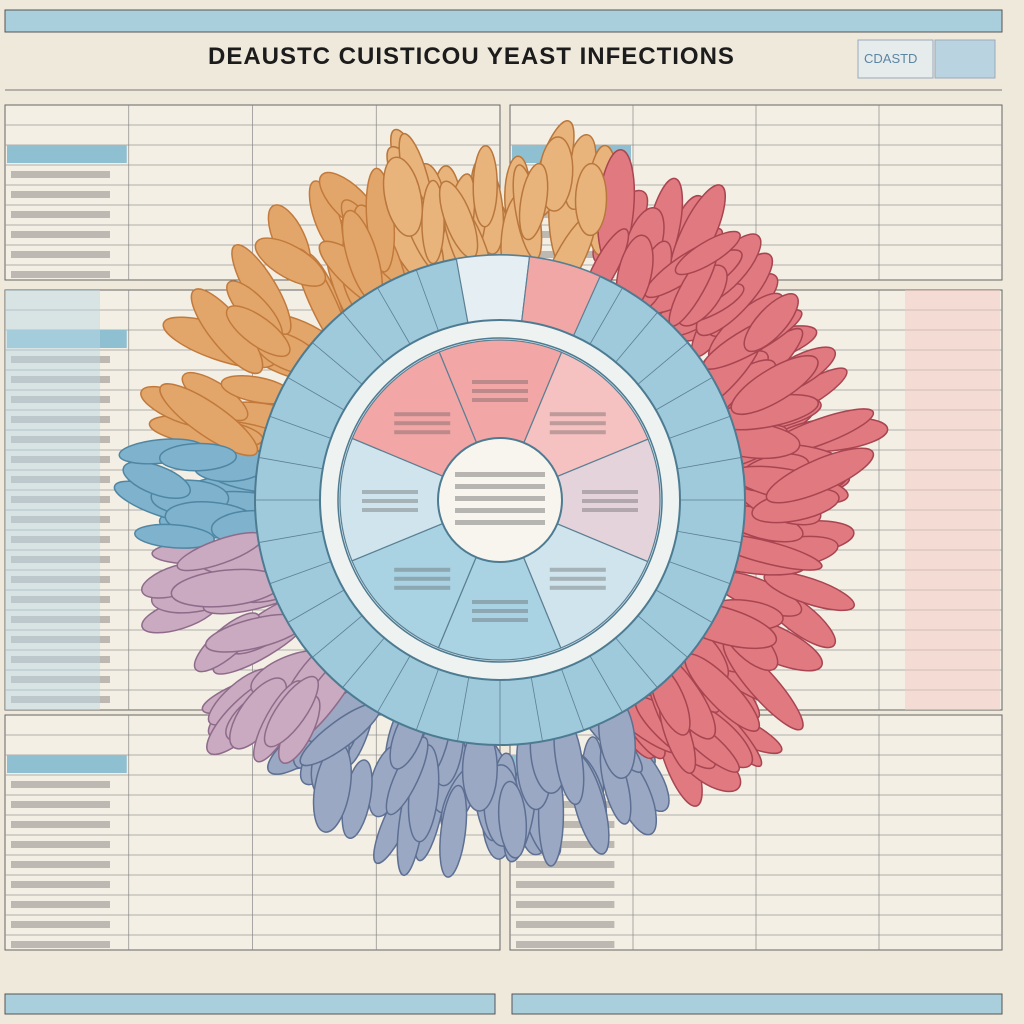  What do you see at coordinates (493, 289) in the screenshot?
I see `outer-segment` at bounding box center [493, 289].